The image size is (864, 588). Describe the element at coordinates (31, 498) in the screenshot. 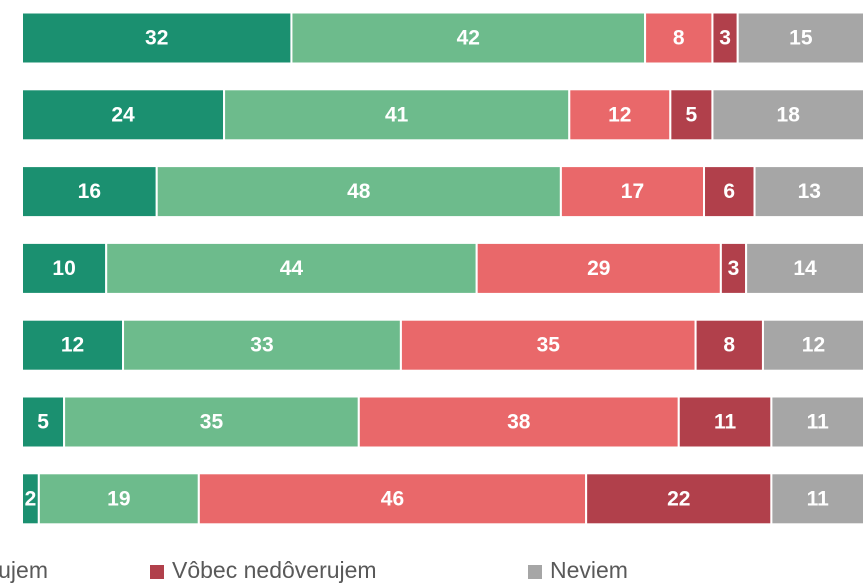

I see `data-label: 2` at that location.